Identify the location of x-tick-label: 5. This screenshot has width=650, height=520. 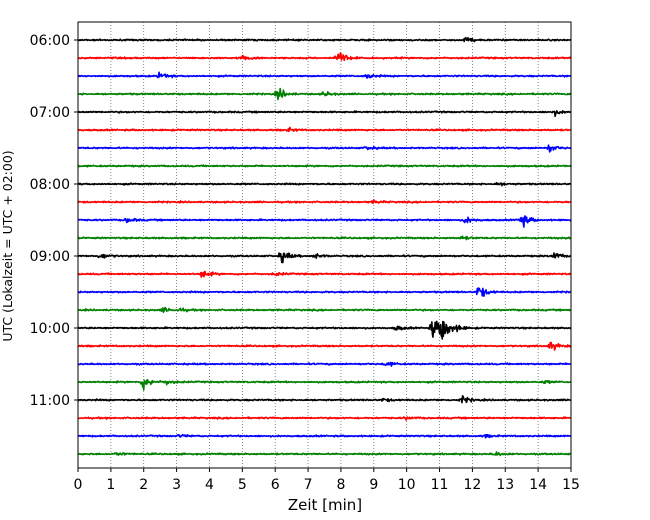
(242, 485).